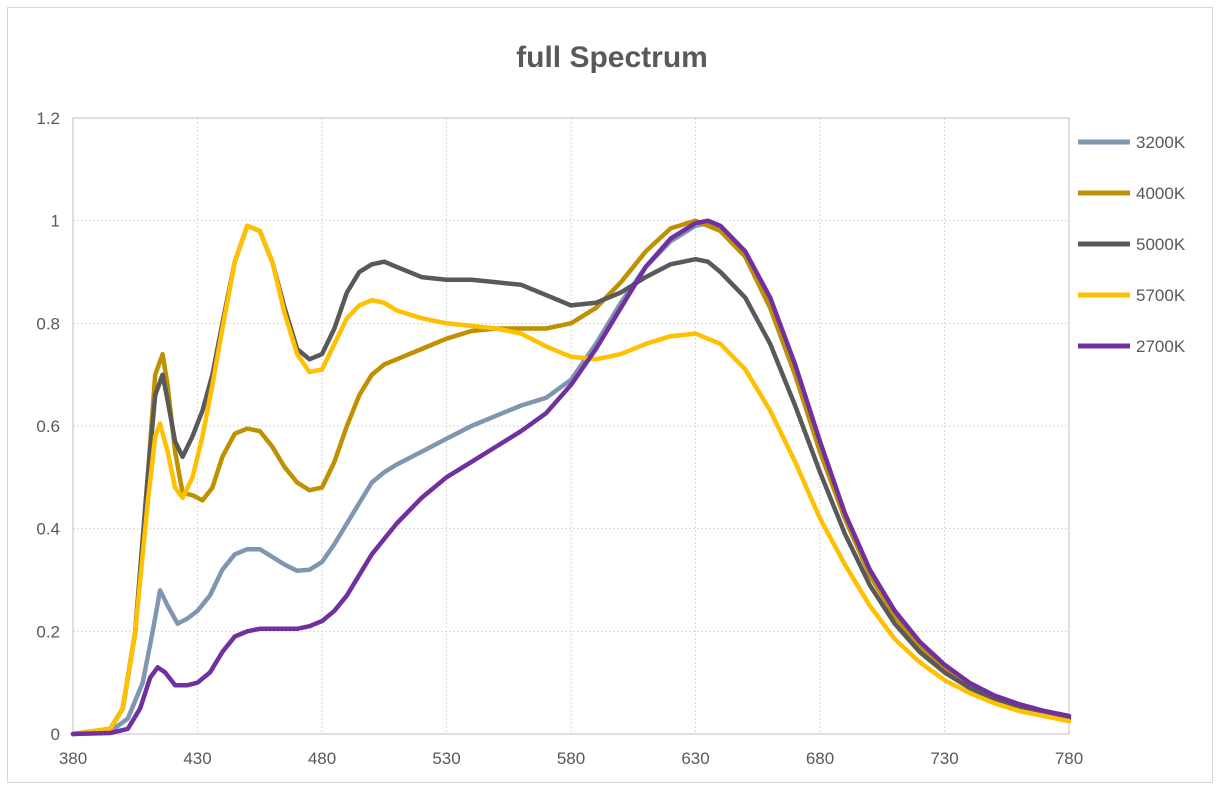 The height and width of the screenshot is (790, 1220). Describe the element at coordinates (1161, 295) in the screenshot. I see `legend-label-5700K: 5700K` at that location.